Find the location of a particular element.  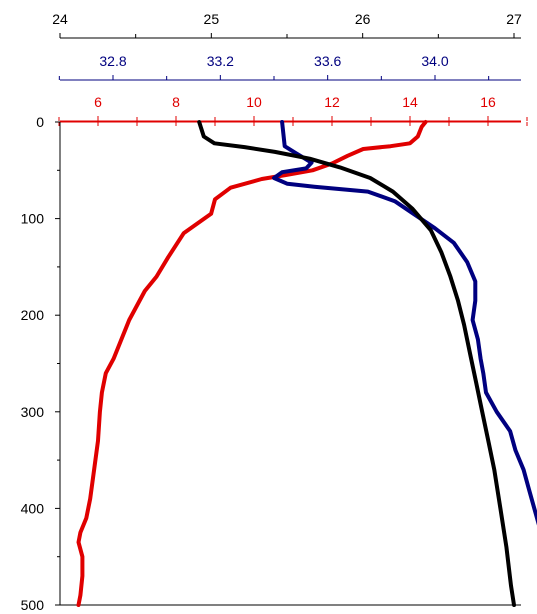

density-axis: 24 25 26 27 is located at coordinates (287, 25).